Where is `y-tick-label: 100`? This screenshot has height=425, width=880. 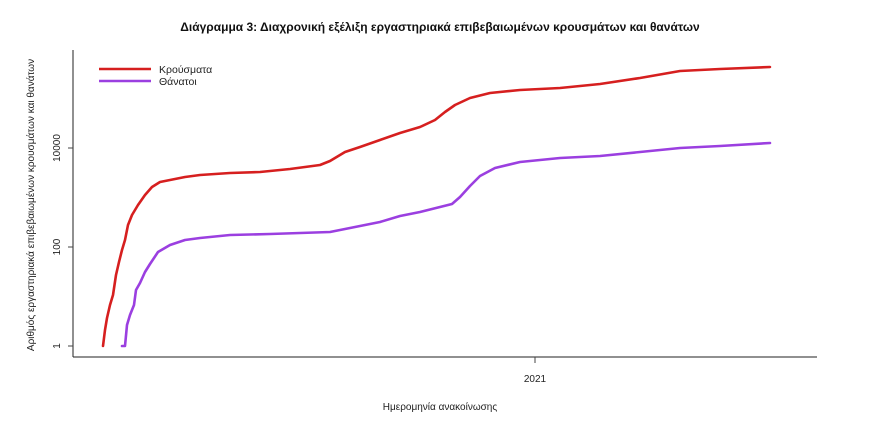 y-tick-label: 100 is located at coordinates (57, 246).